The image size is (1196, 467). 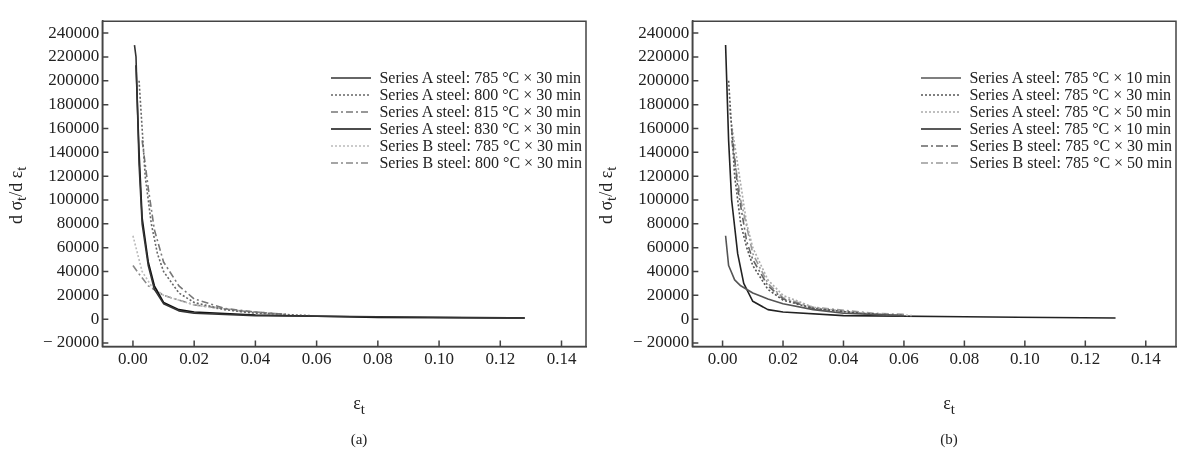 What do you see at coordinates (480, 94) in the screenshot?
I see `legend-label: Series A steel: 800 °C × 30 min` at bounding box center [480, 94].